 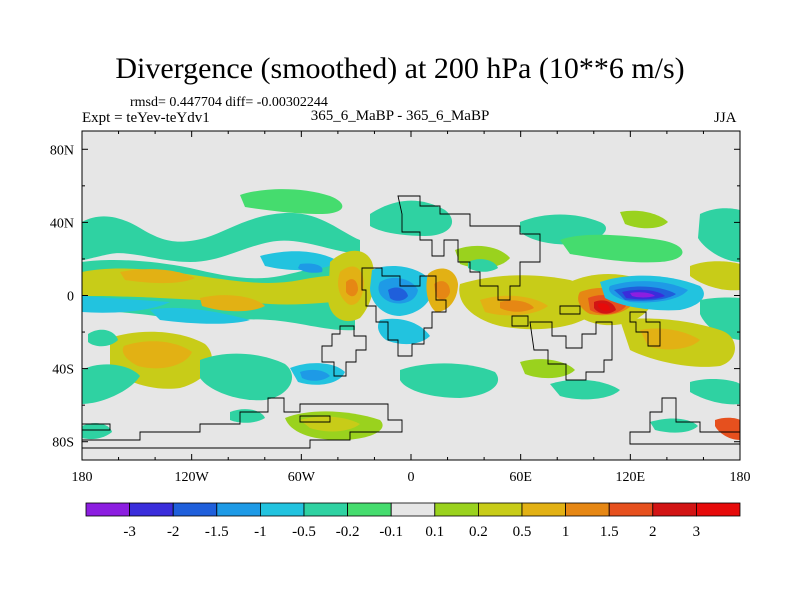 I want to click on indo-pacific-features, so click(x=599, y=333).